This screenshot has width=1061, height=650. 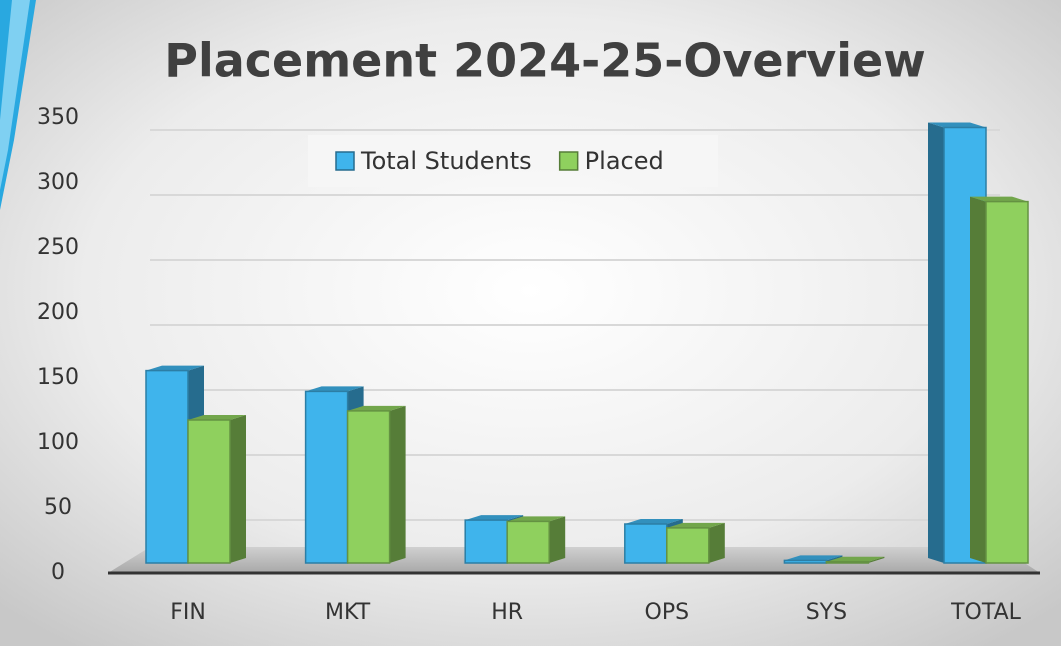 I want to click on y-tick-label: 100, so click(x=58, y=442).